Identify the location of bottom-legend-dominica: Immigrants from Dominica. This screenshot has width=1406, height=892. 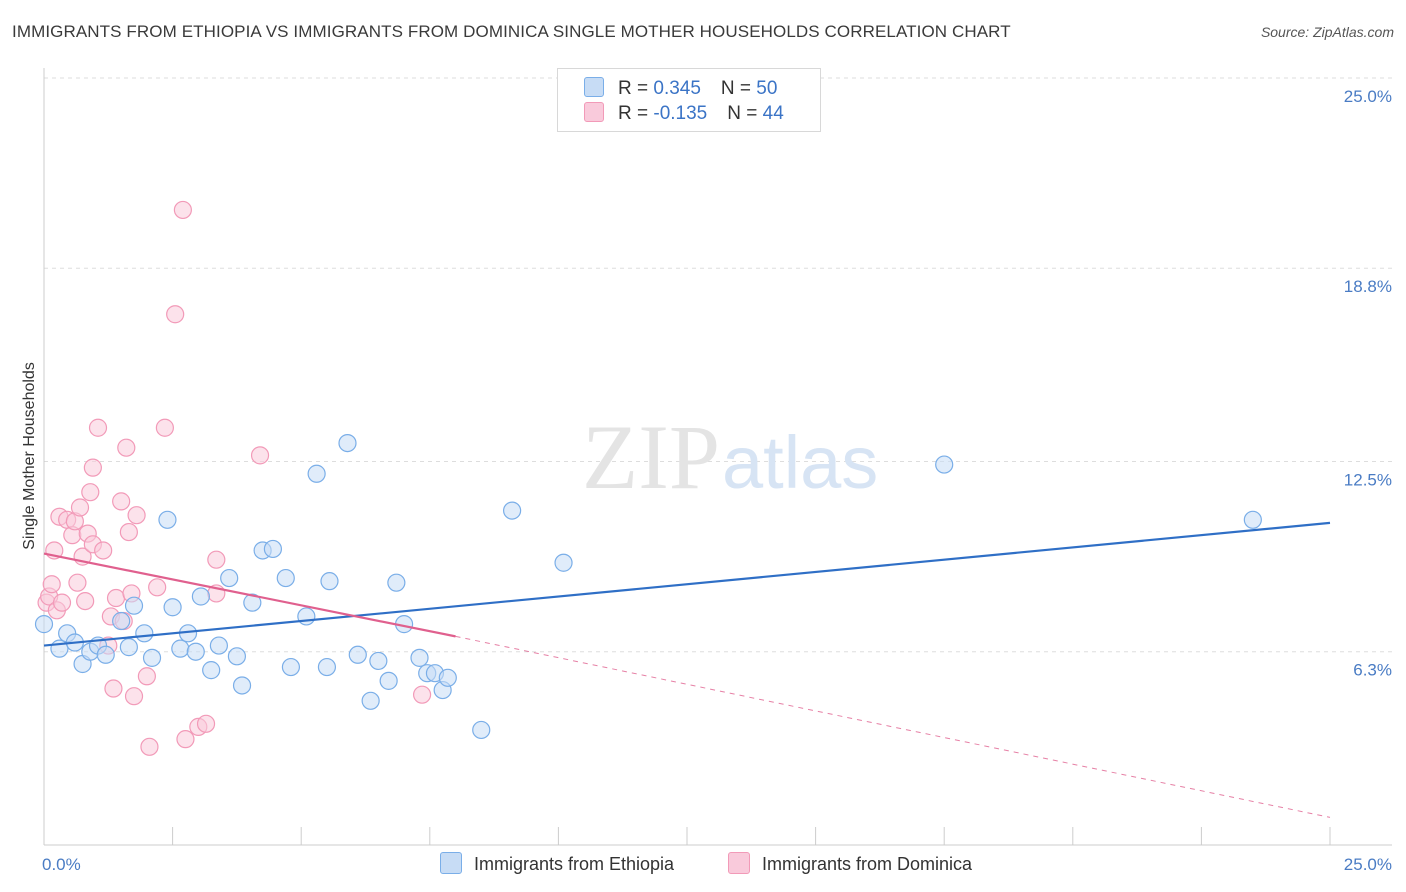
(850, 863).